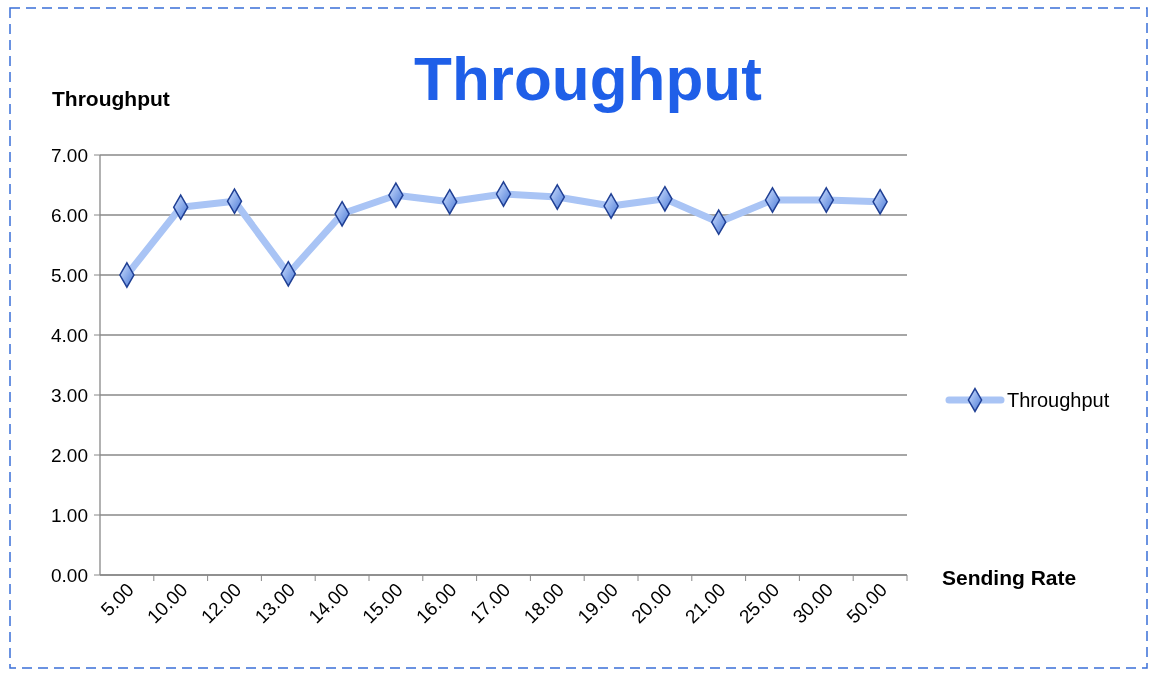 The height and width of the screenshot is (675, 1155). What do you see at coordinates (111, 98) in the screenshot?
I see `y-axis-title: Throughput` at bounding box center [111, 98].